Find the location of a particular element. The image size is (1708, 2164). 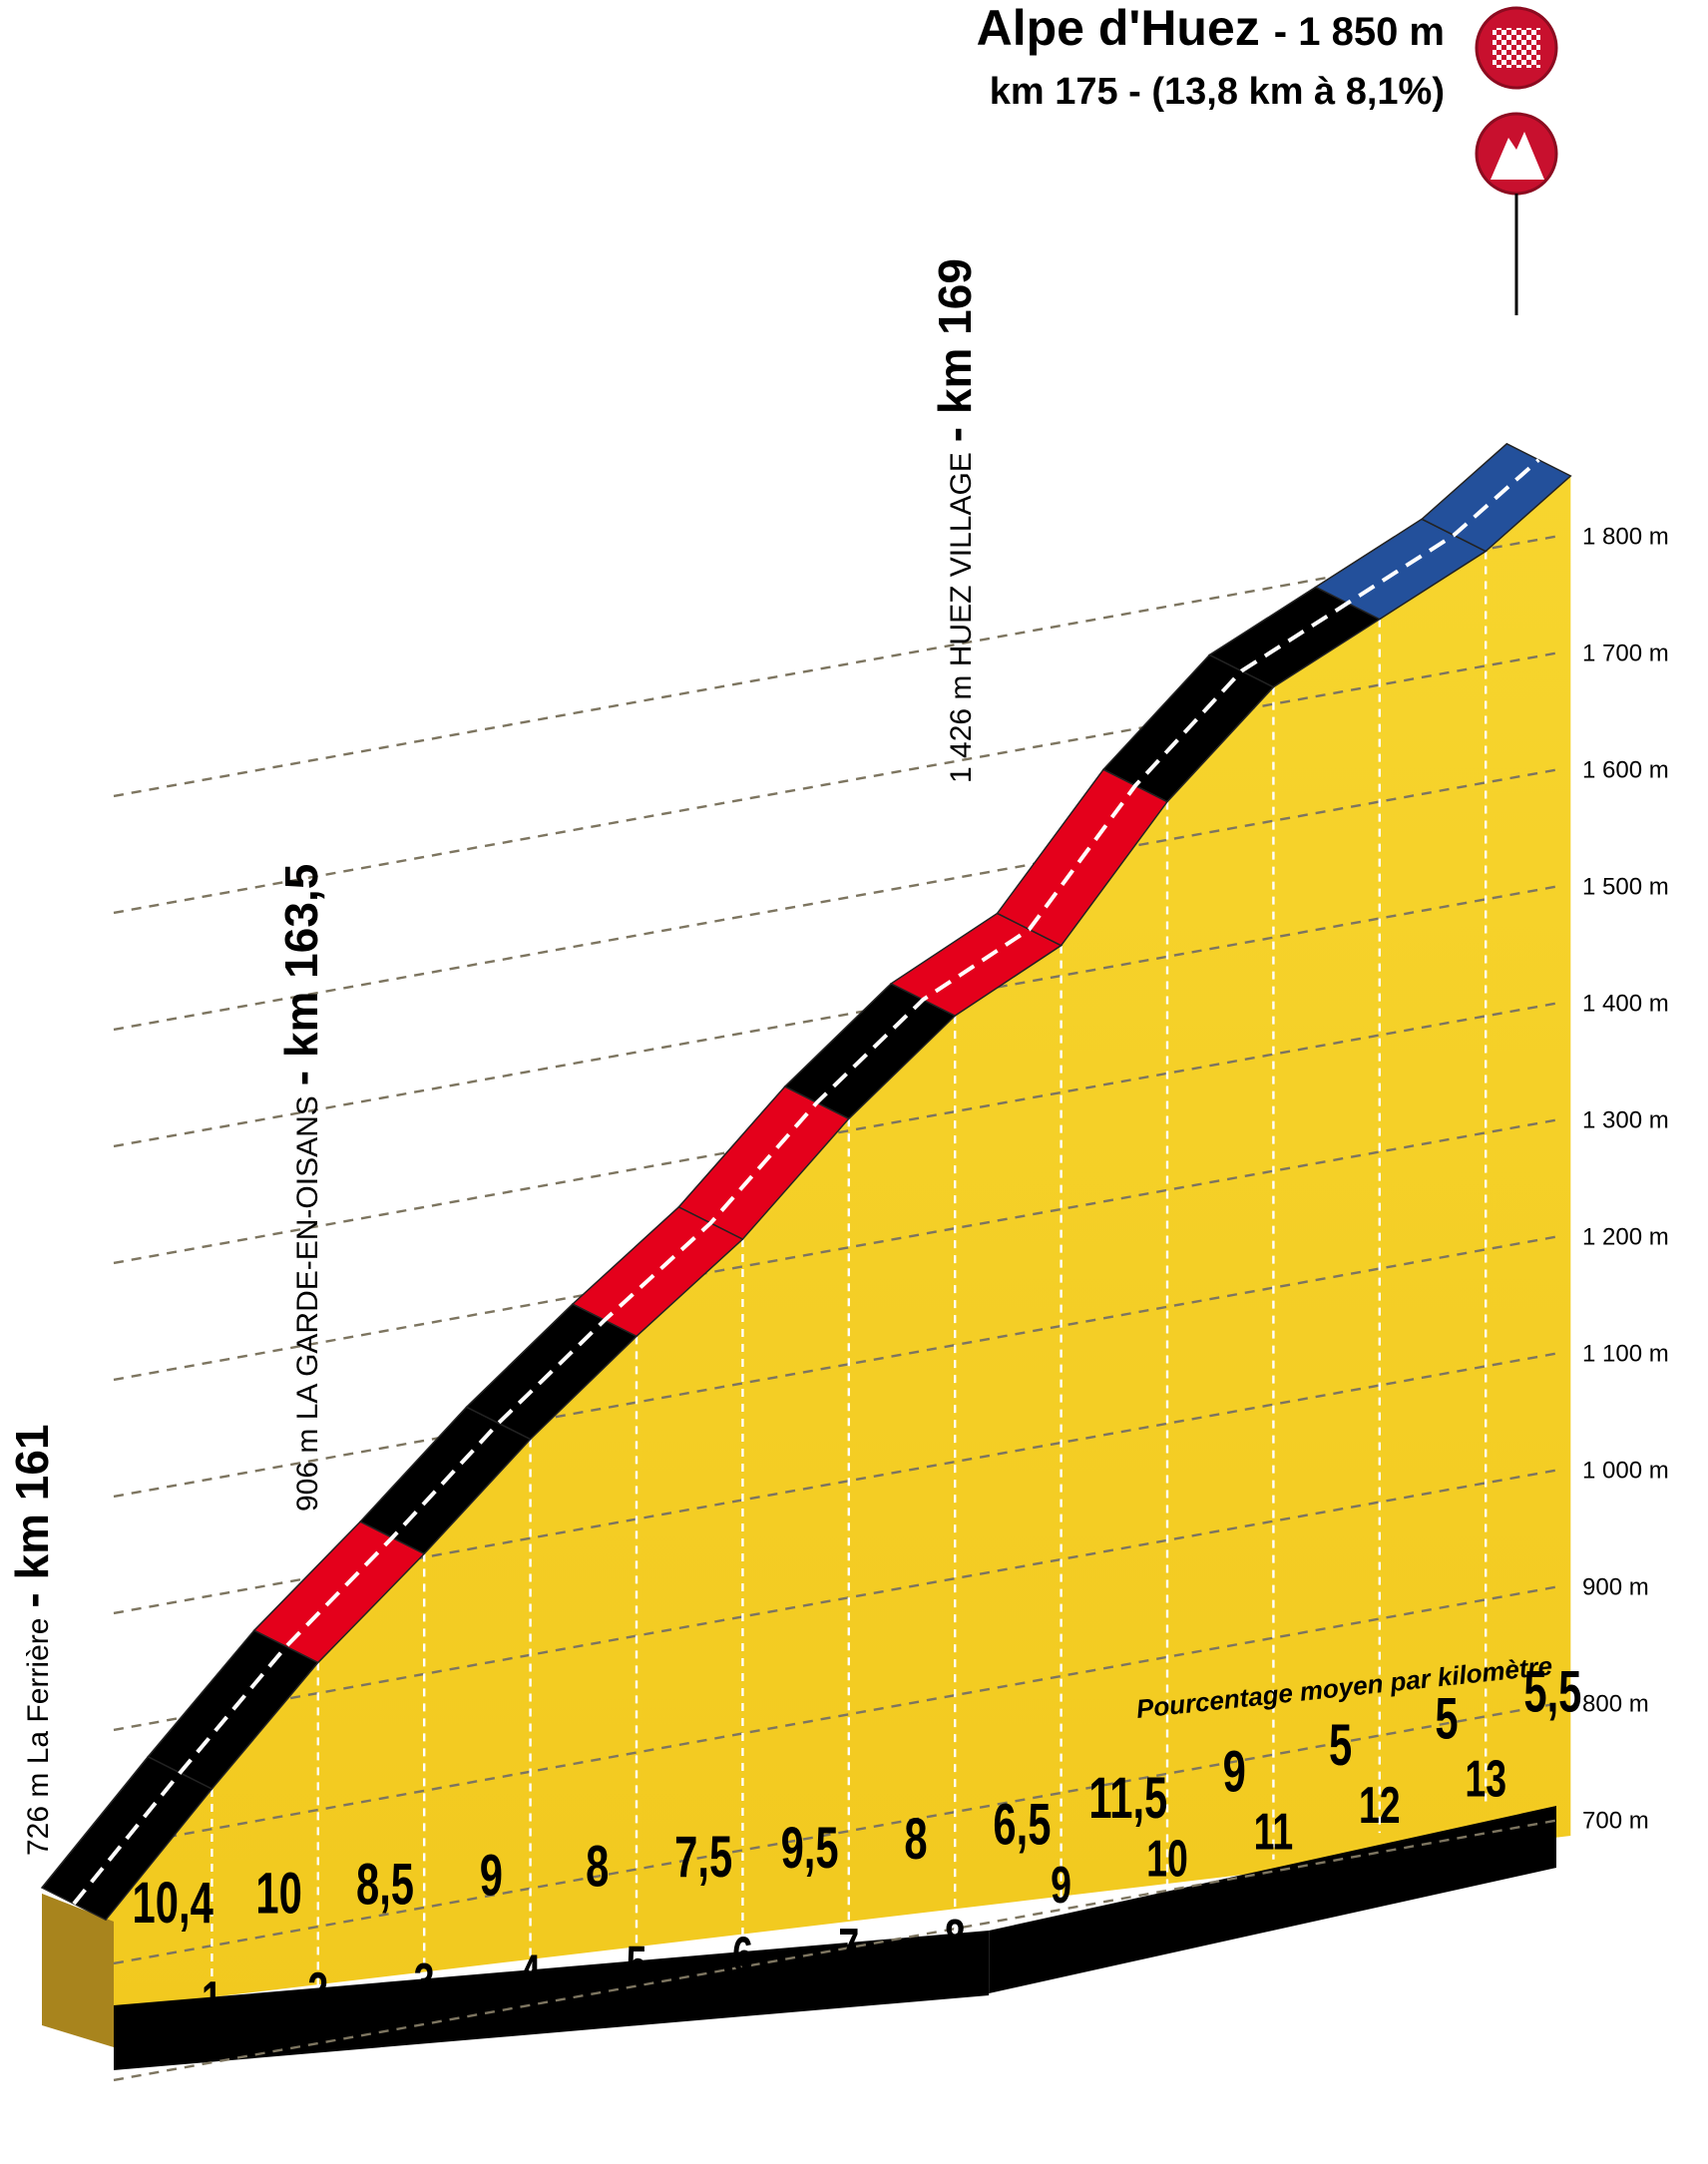

svg-text:726 m La Ferrière- km 161: 726 m La Ferrière - km 161 is located at coordinates (32, 1640).